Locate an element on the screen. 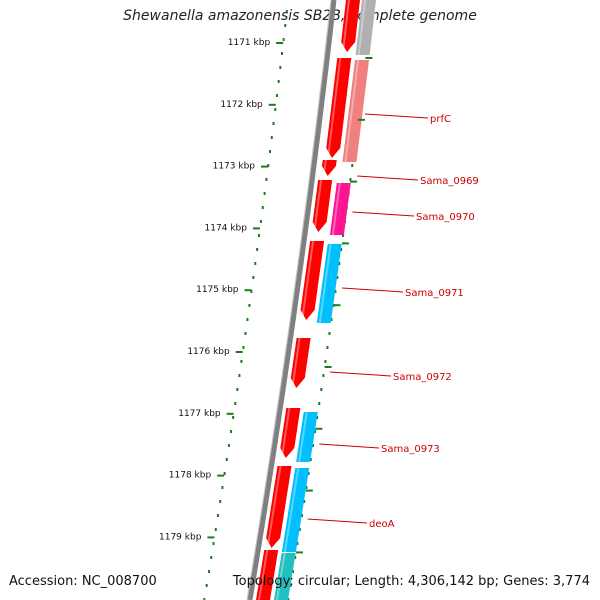 Image resolution: width=600 pixels, height=600 pixels. genome-backbone-highlight is located at coordinates (289, 300).